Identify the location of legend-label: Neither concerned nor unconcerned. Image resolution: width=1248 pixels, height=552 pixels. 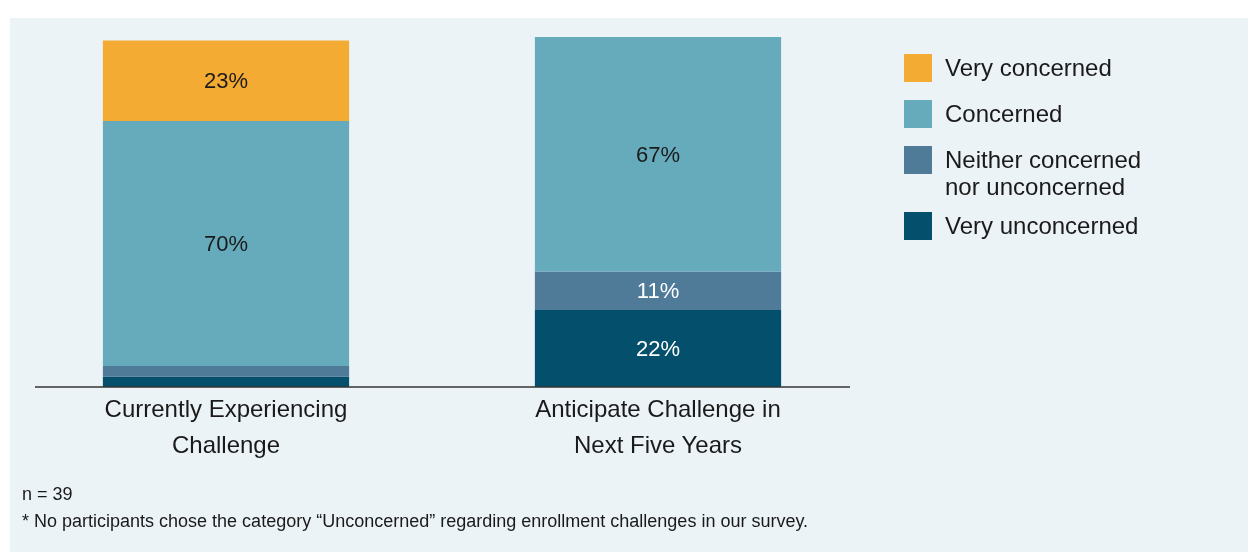
(1043, 173).